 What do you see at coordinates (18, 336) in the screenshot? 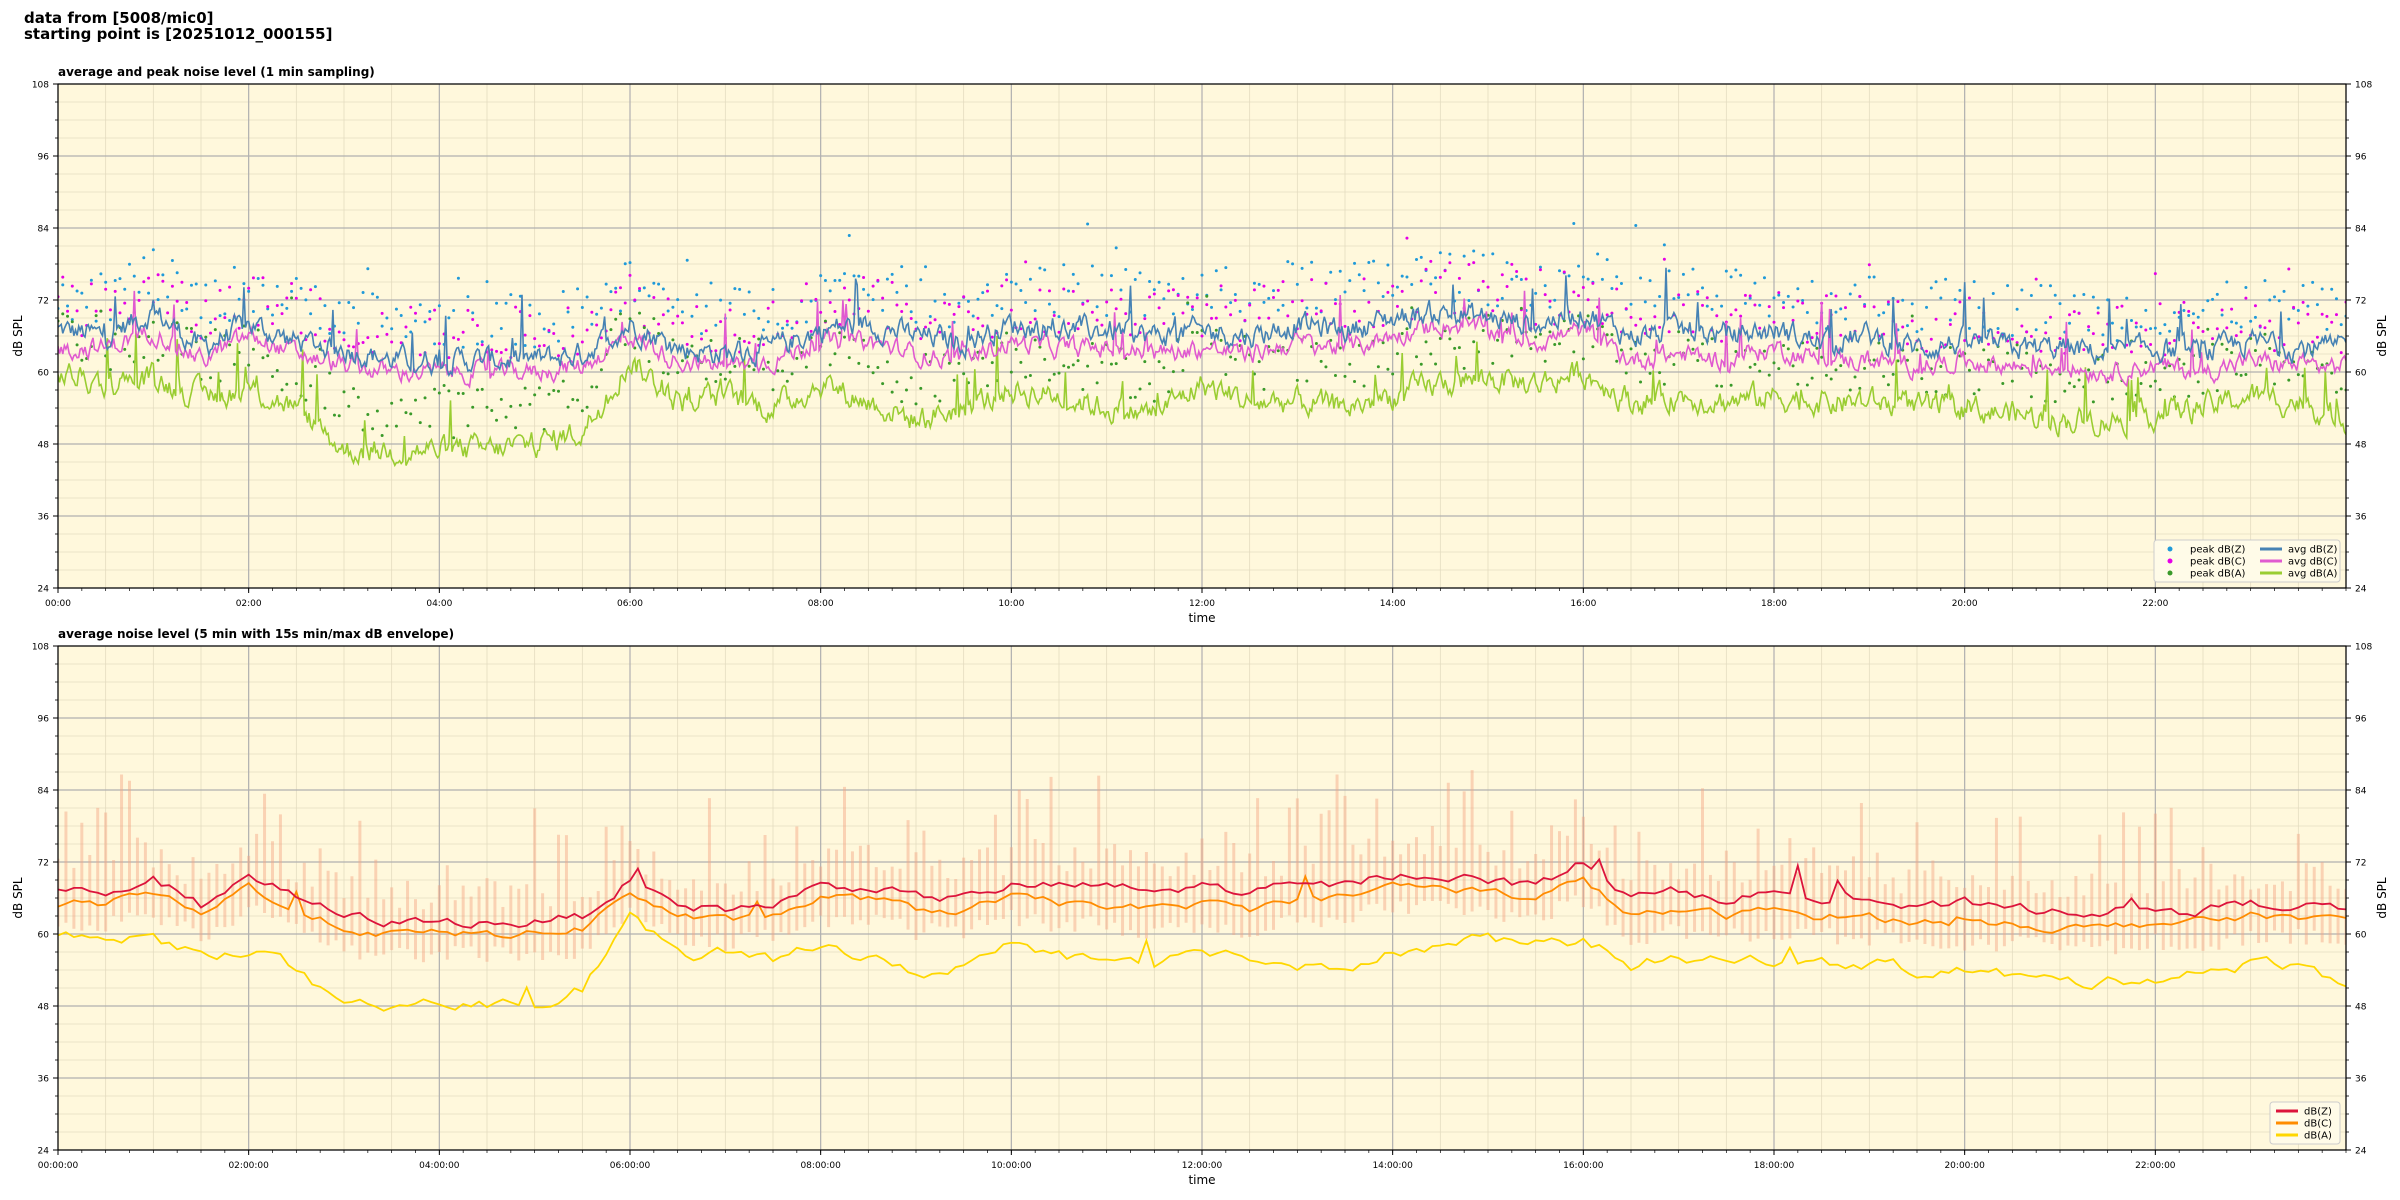
I see `y-axis-label: dB SPL` at bounding box center [18, 336].